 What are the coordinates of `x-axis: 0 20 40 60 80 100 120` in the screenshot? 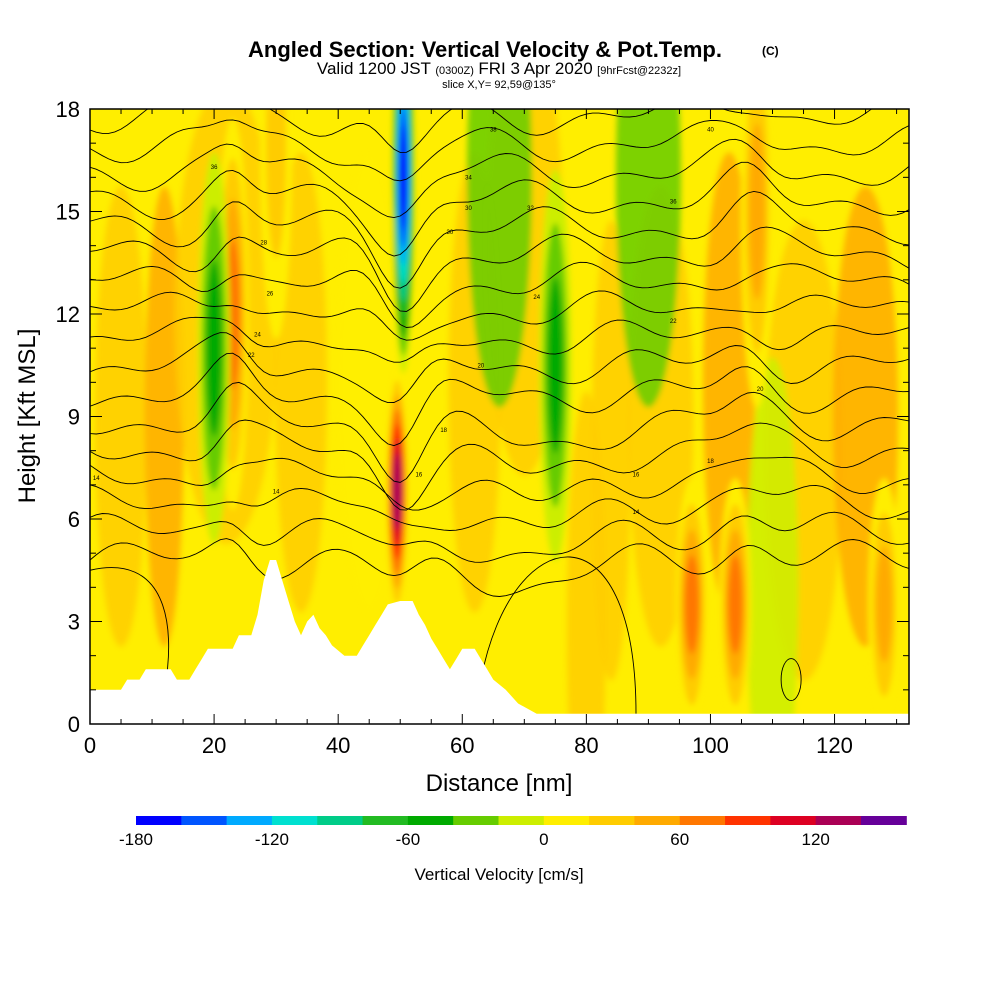 It's located at (468, 745).